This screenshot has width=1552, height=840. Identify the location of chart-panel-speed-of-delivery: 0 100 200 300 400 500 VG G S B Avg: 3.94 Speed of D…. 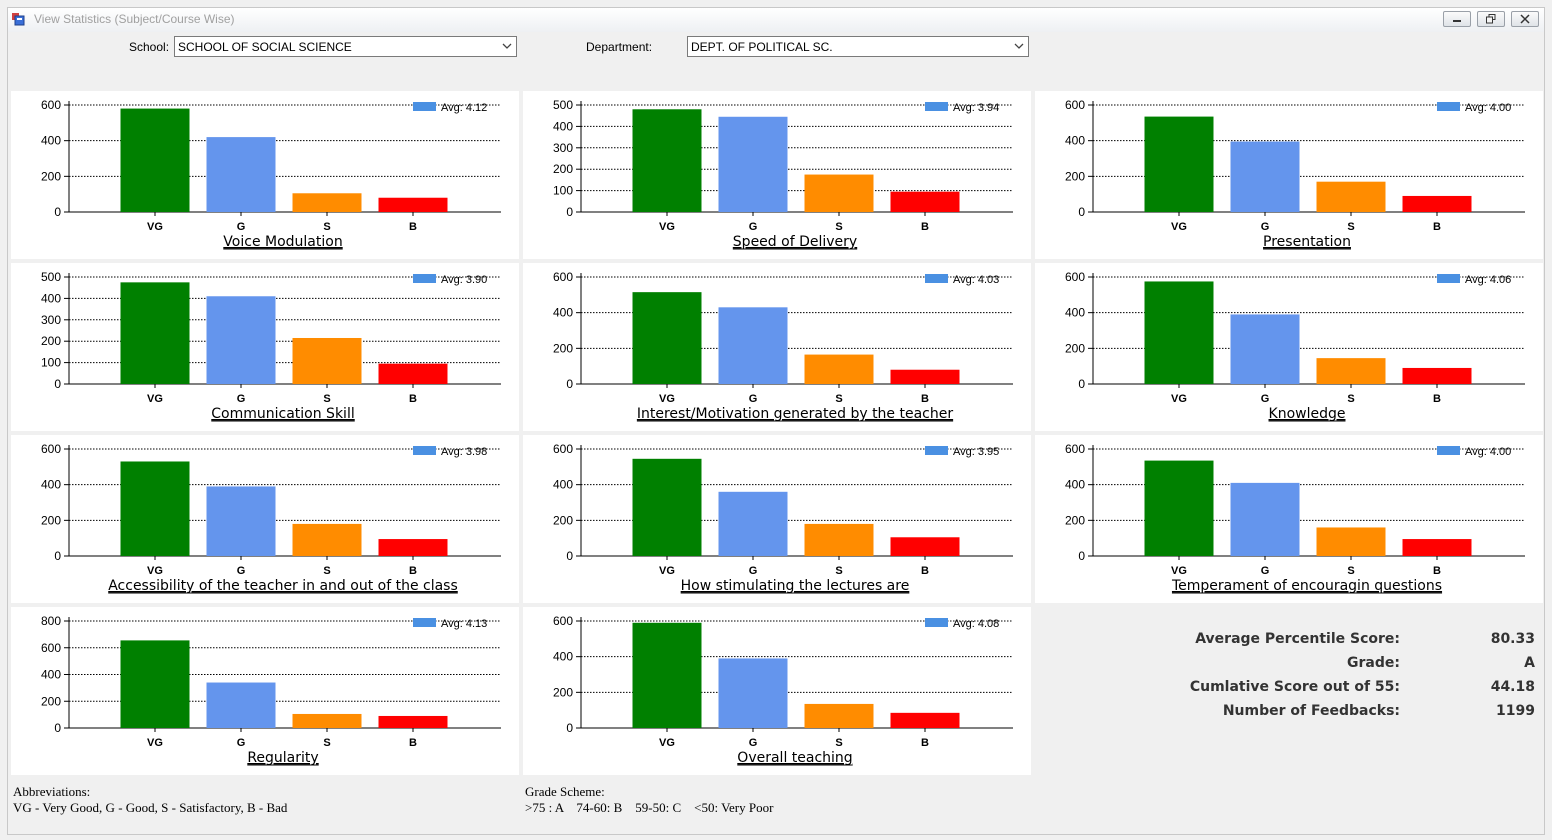
(777, 175).